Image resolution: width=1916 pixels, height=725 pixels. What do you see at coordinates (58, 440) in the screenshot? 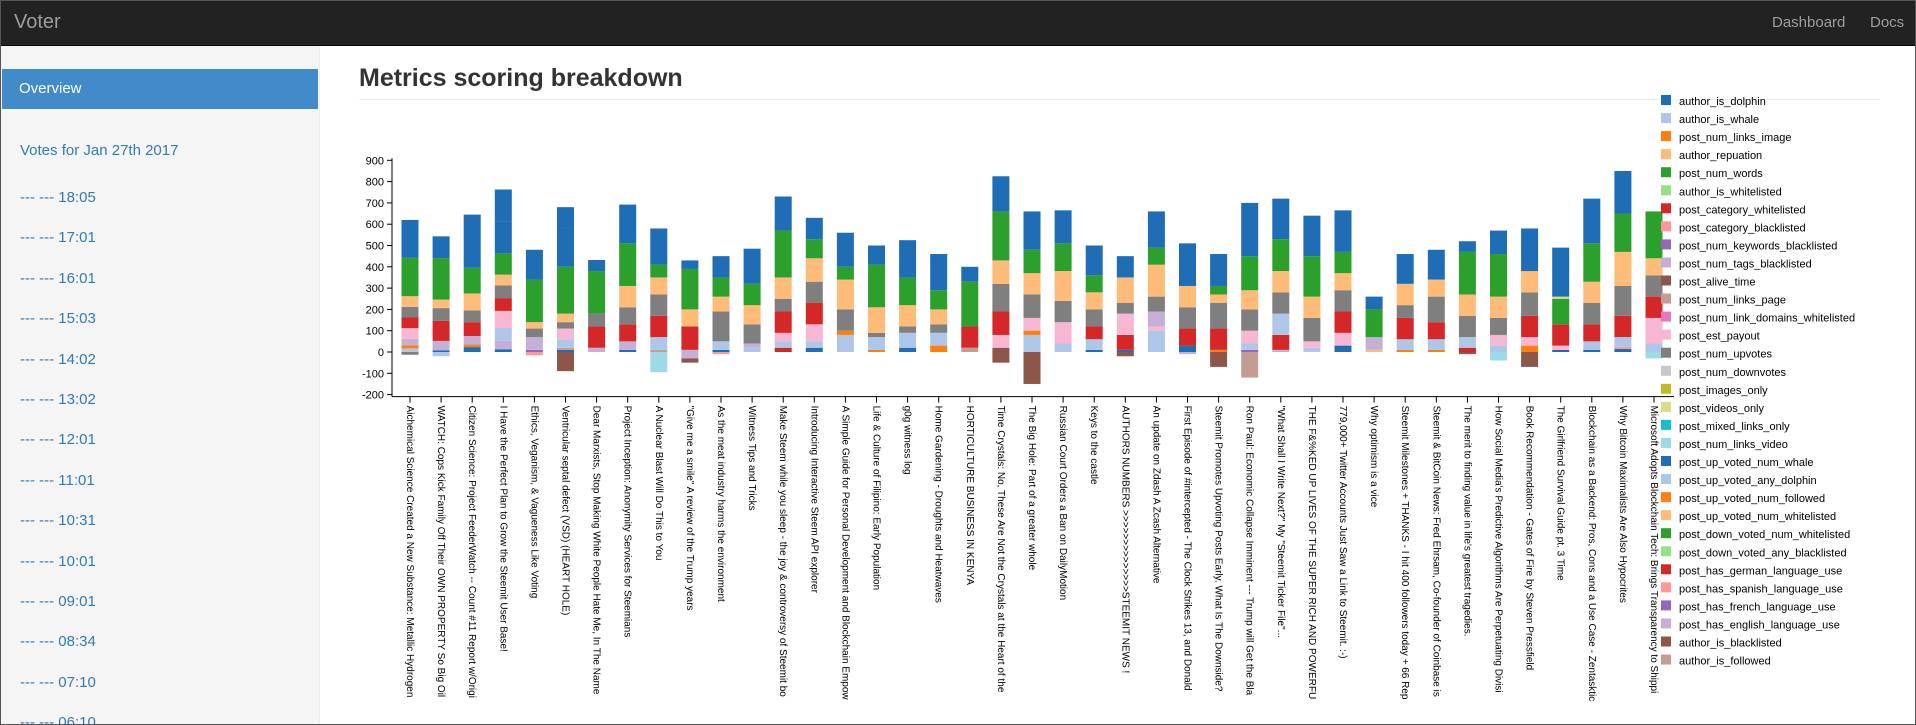
I see `sidebar-time-link: --- --- 12:01` at bounding box center [58, 440].